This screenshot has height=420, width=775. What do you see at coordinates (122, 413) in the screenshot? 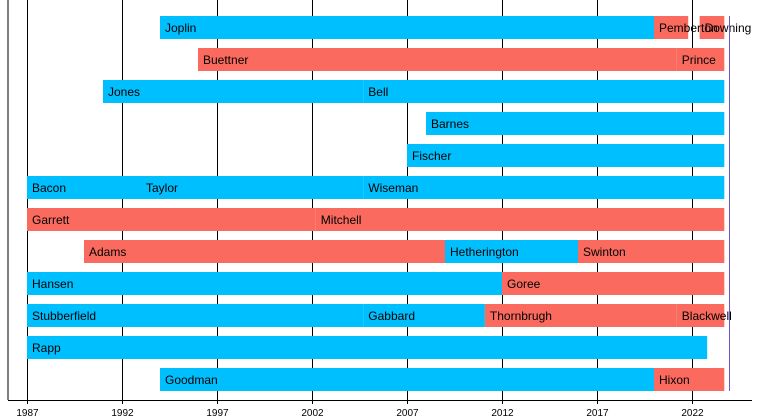
I see `tick-label: 1992` at bounding box center [122, 413].